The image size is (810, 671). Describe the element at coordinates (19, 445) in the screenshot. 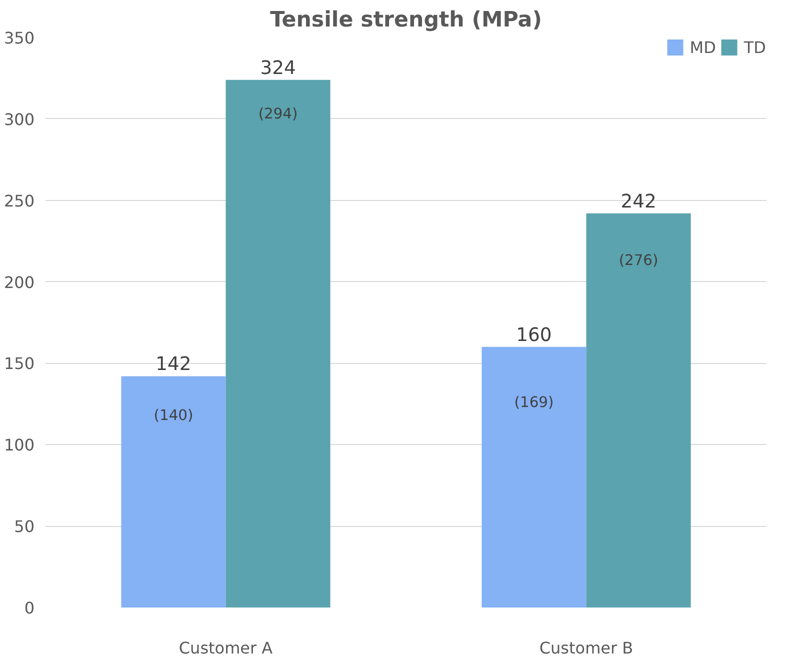

I see `y-tick-label: 100` at that location.